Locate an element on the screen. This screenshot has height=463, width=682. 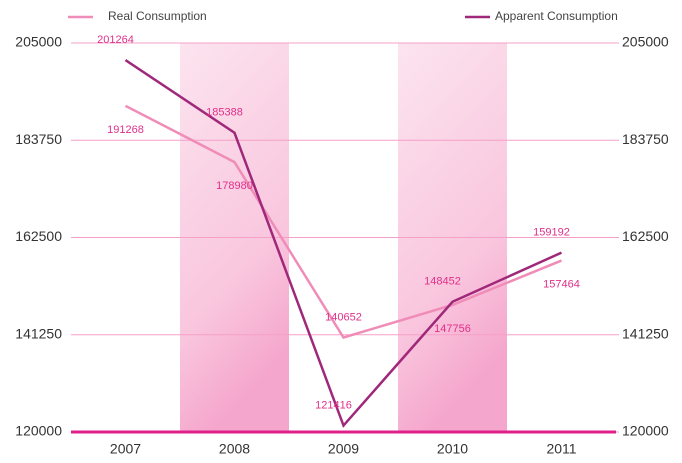
y-tick-label: 205000 is located at coordinates (38, 42).